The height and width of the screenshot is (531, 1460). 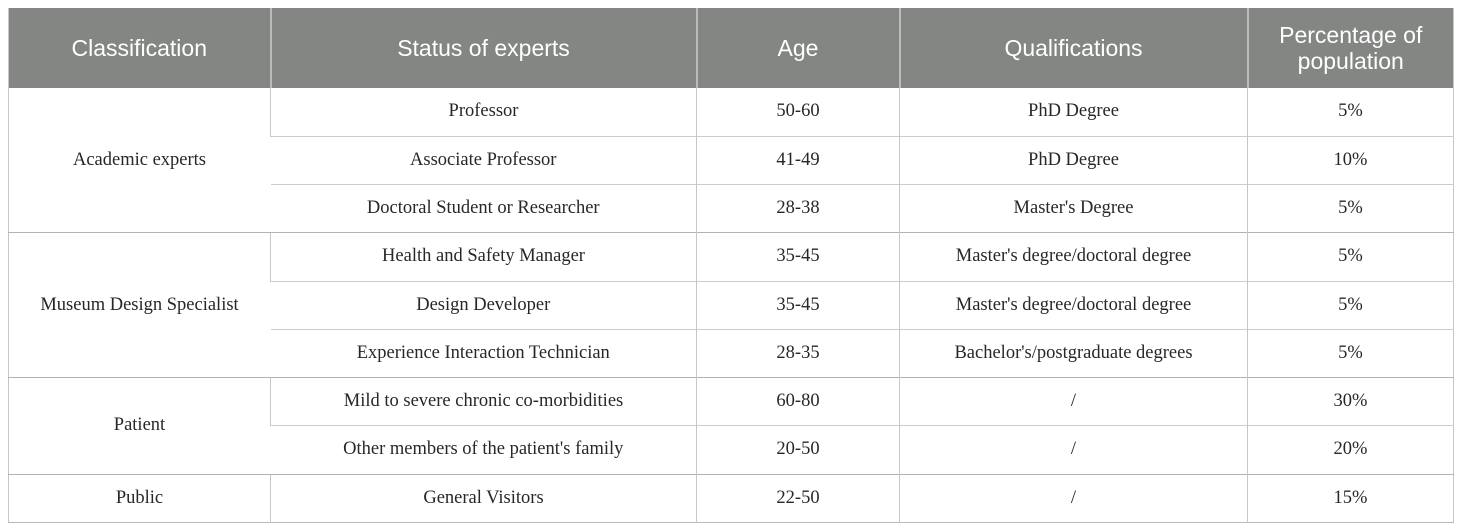 What do you see at coordinates (798, 112) in the screenshot?
I see `age-cell: 50-60` at bounding box center [798, 112].